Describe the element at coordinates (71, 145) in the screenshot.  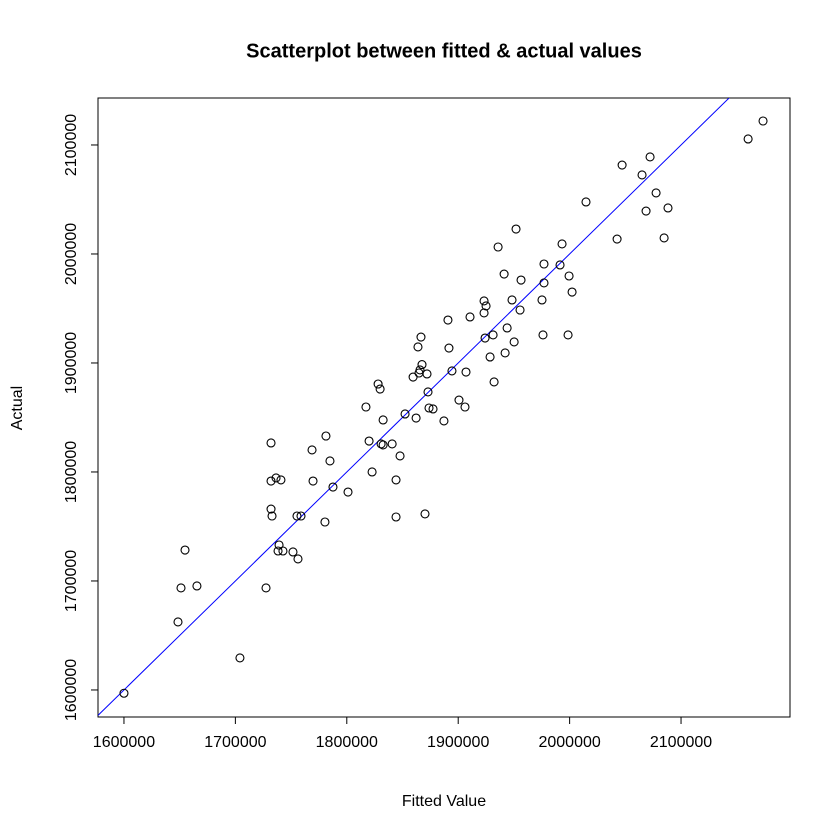
I see `y-tick-label: 2100000` at that location.